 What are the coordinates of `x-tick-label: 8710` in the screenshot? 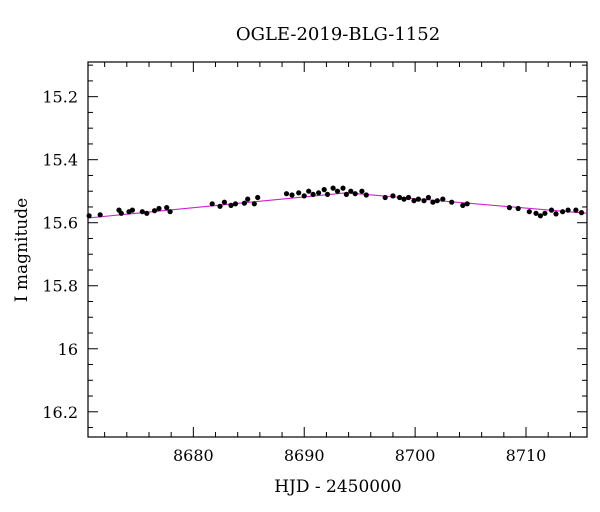 It's located at (526, 455).